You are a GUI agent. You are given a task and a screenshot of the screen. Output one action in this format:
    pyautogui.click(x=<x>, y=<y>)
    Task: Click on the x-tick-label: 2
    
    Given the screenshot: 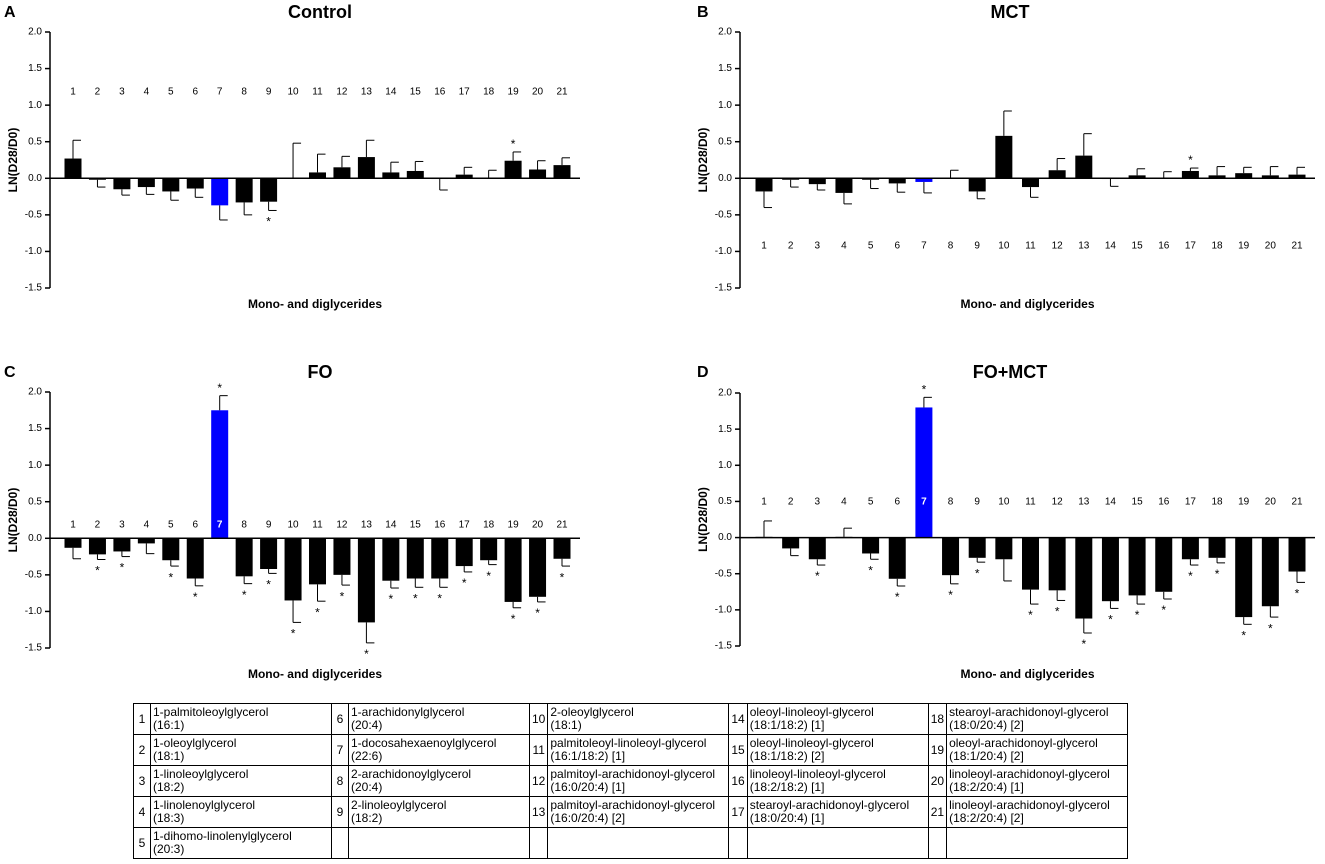 What is the action you would take?
    pyautogui.click(x=791, y=502)
    